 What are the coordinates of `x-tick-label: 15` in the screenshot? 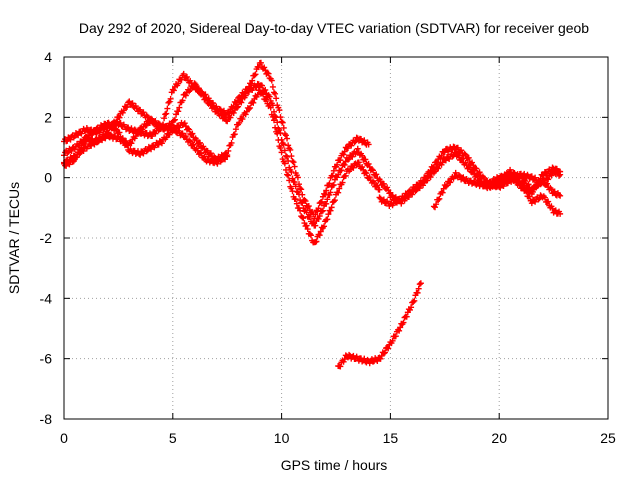 It's located at (391, 438).